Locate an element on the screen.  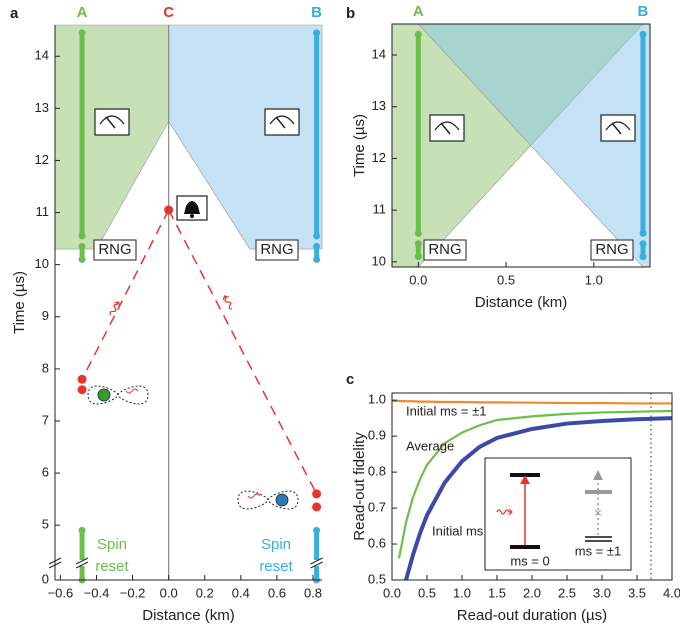
y-tick-label: 0.5 is located at coordinates (377, 578).